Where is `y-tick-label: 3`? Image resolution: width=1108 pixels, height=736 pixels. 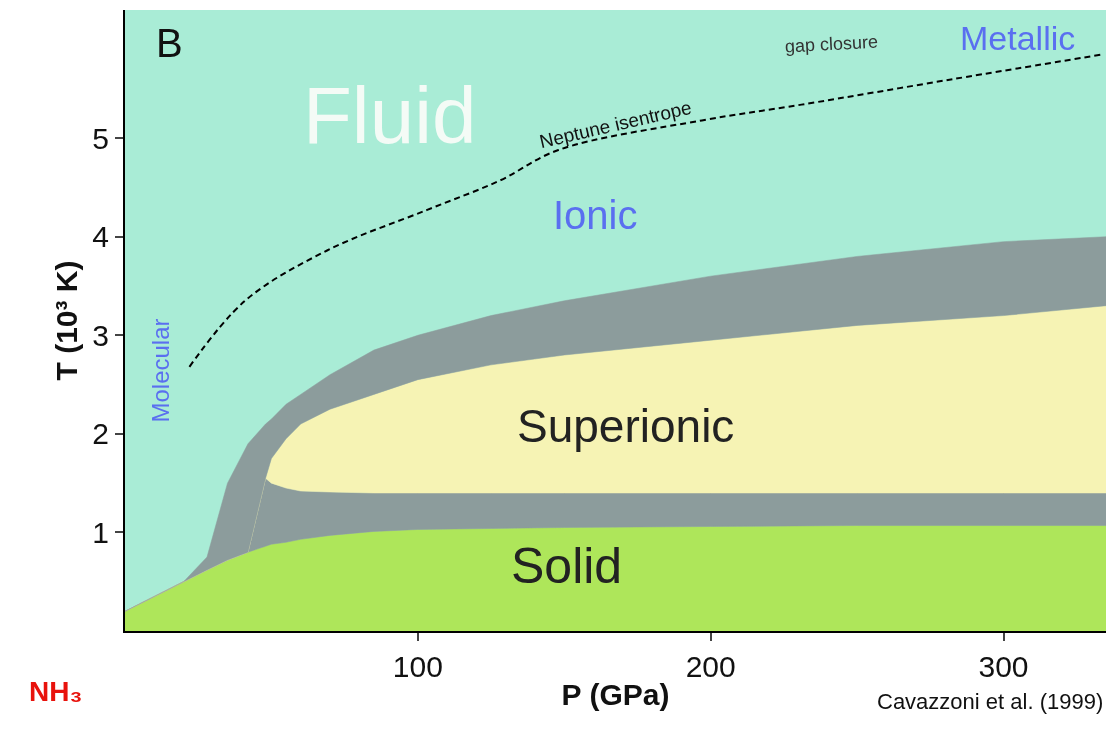
y-tick-label: 3 is located at coordinates (100, 335).